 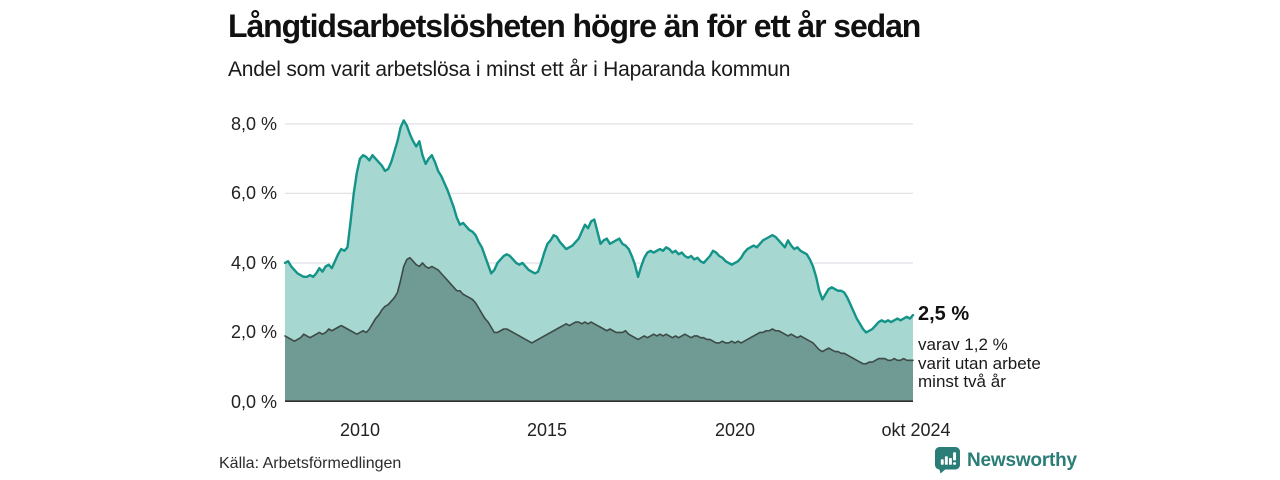 What do you see at coordinates (1022, 460) in the screenshot?
I see `newsworthy-logo-text: Newsworthy` at bounding box center [1022, 460].